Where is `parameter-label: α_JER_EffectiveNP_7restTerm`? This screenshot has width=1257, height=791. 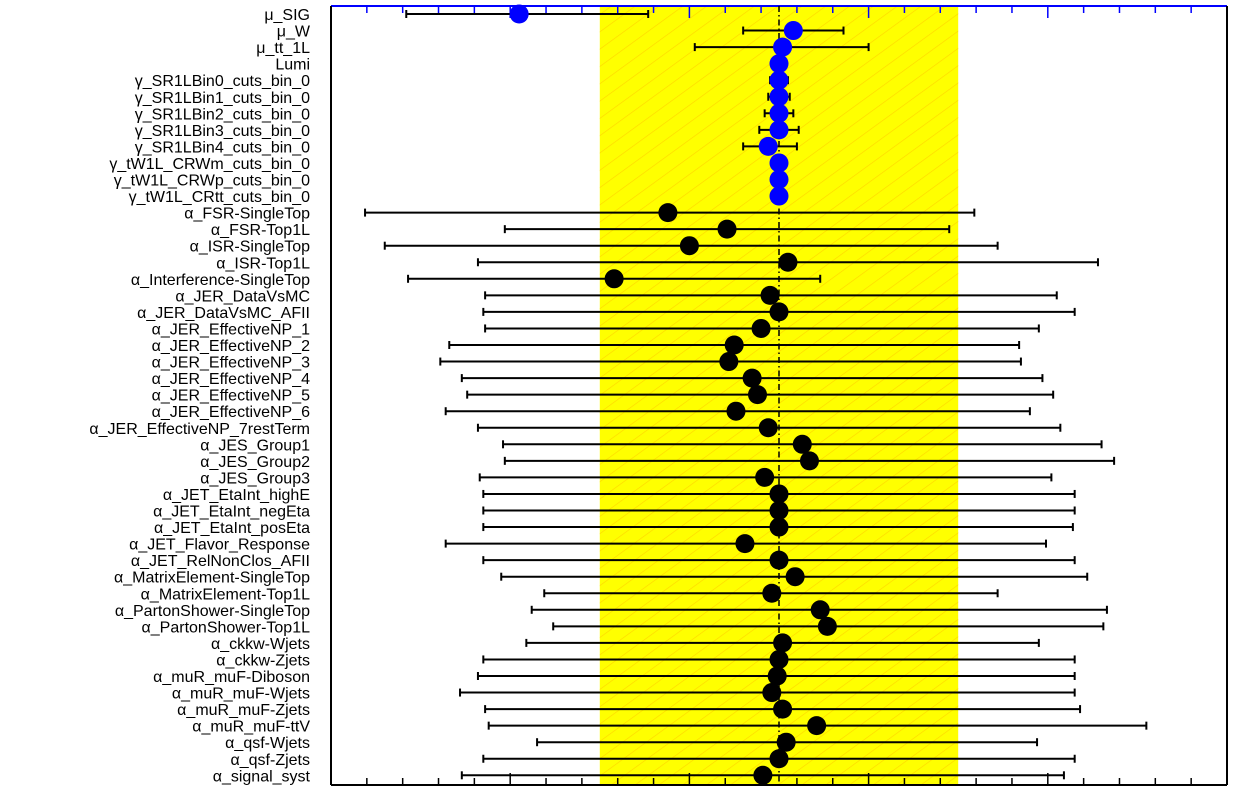
parameter-label: α_JER_EffectiveNP_7restTerm is located at coordinates (199, 429).